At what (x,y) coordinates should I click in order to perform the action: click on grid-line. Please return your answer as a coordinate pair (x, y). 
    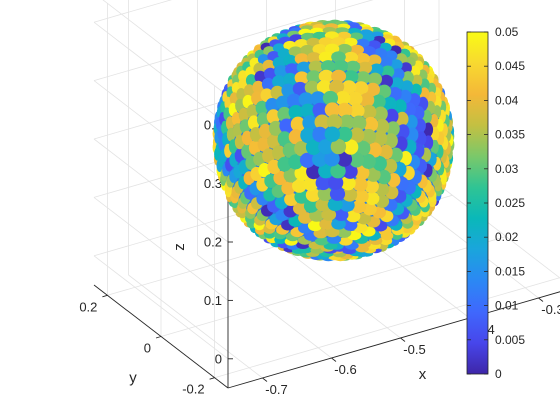
    Looking at the image, I should click on (161, 73).